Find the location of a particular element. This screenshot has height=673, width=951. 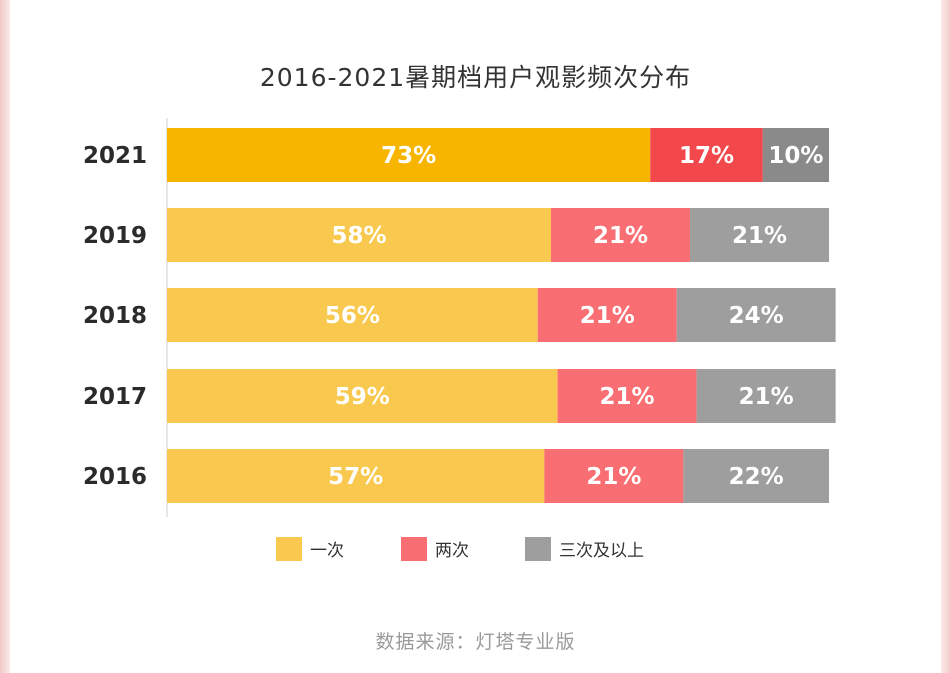

category-label: 2019 is located at coordinates (115, 236).